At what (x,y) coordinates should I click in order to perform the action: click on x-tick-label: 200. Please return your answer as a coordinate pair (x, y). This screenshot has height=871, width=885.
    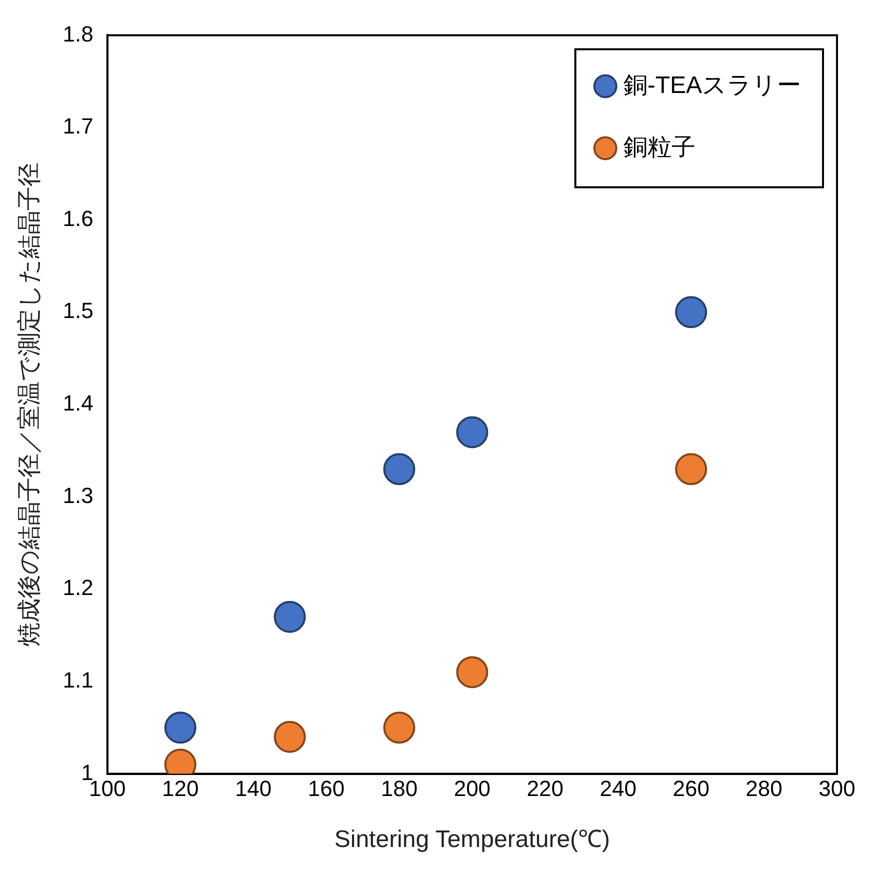
    Looking at the image, I should click on (472, 789).